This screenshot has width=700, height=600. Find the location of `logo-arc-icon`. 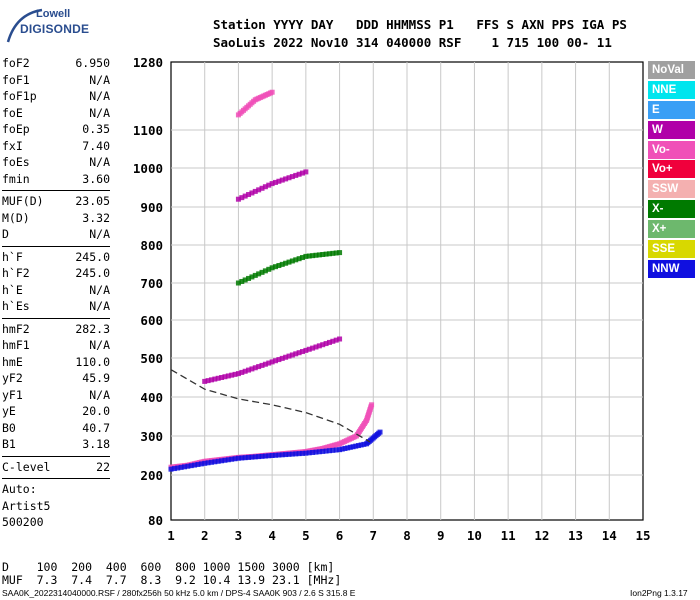

logo-arc-icon is located at coordinates (24, 25).